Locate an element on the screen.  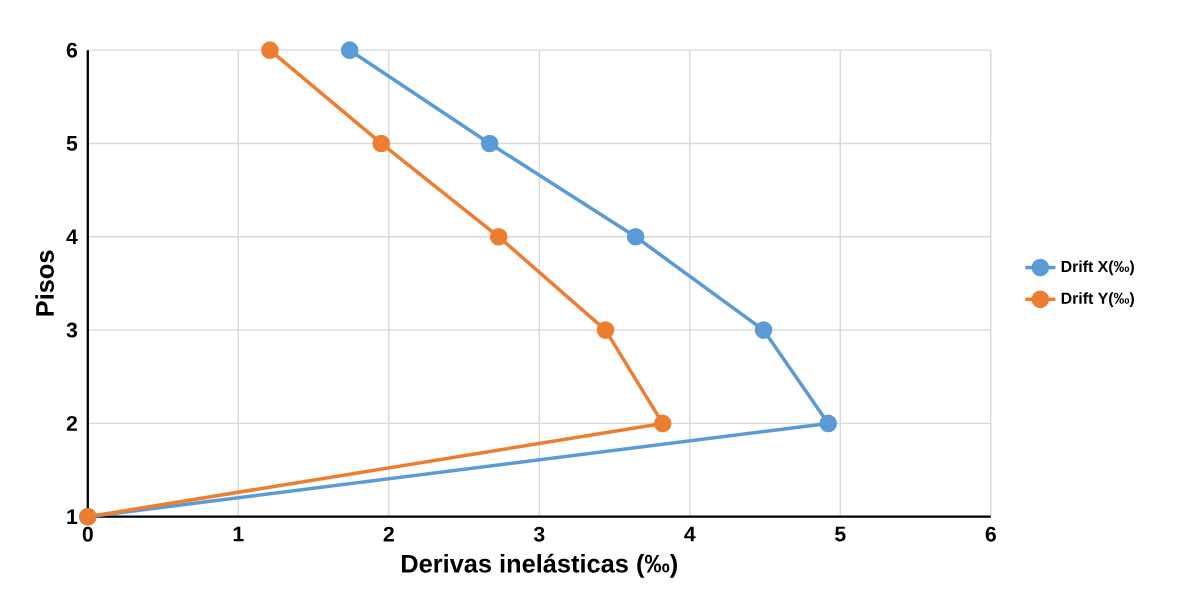
y-axis-title: Pisos is located at coordinates (44, 283).